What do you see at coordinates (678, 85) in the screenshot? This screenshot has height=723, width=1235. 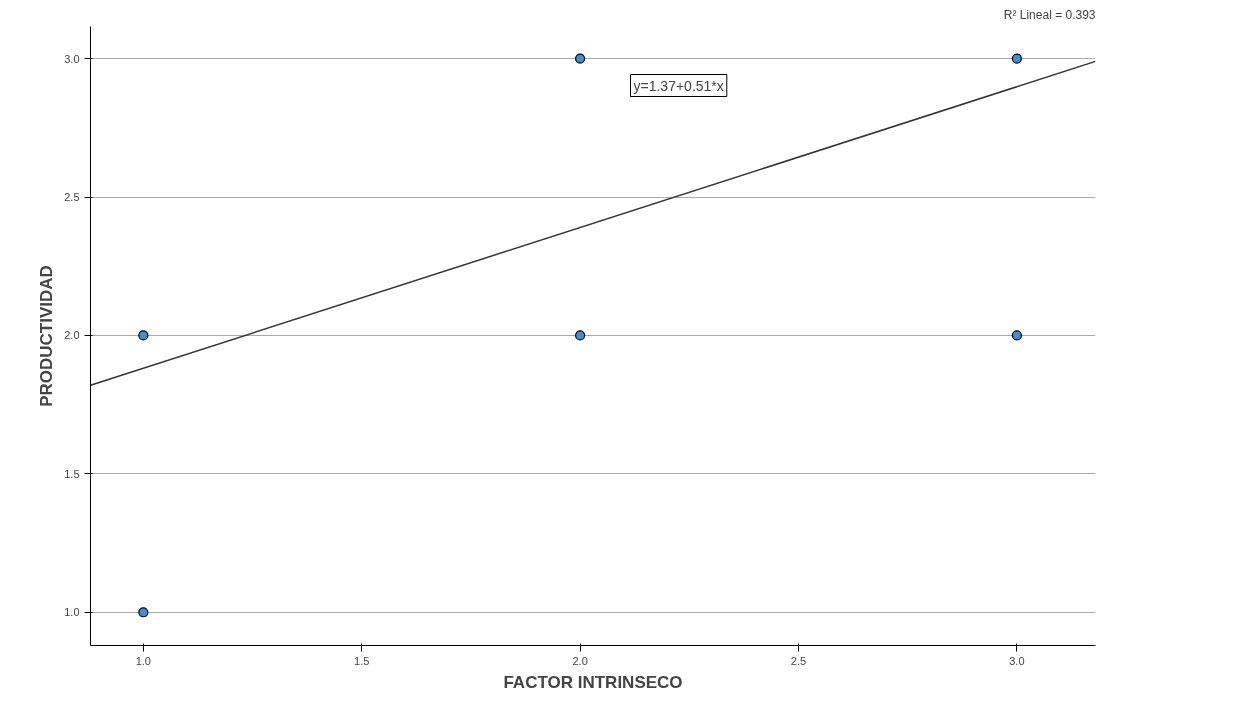 I see `annotation: y=1.37+0.51*x` at bounding box center [678, 85].